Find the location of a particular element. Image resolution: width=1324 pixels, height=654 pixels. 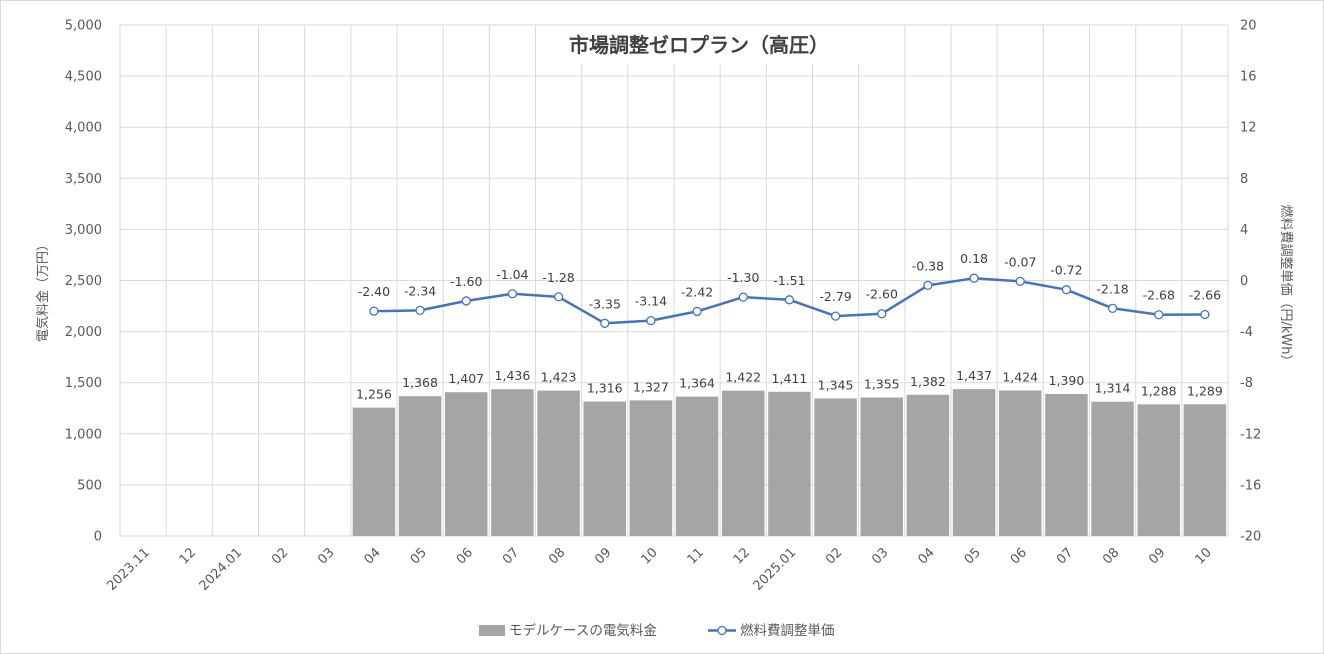

y-tick-label: 2,500 is located at coordinates (83, 281).